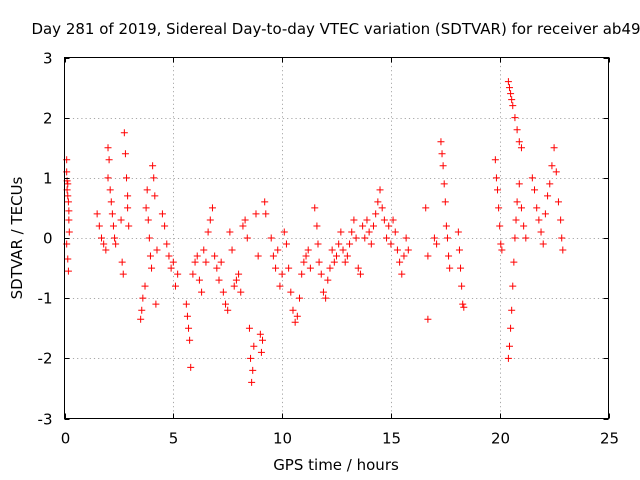  I want to click on y-tick-label: -3, so click(45, 420).